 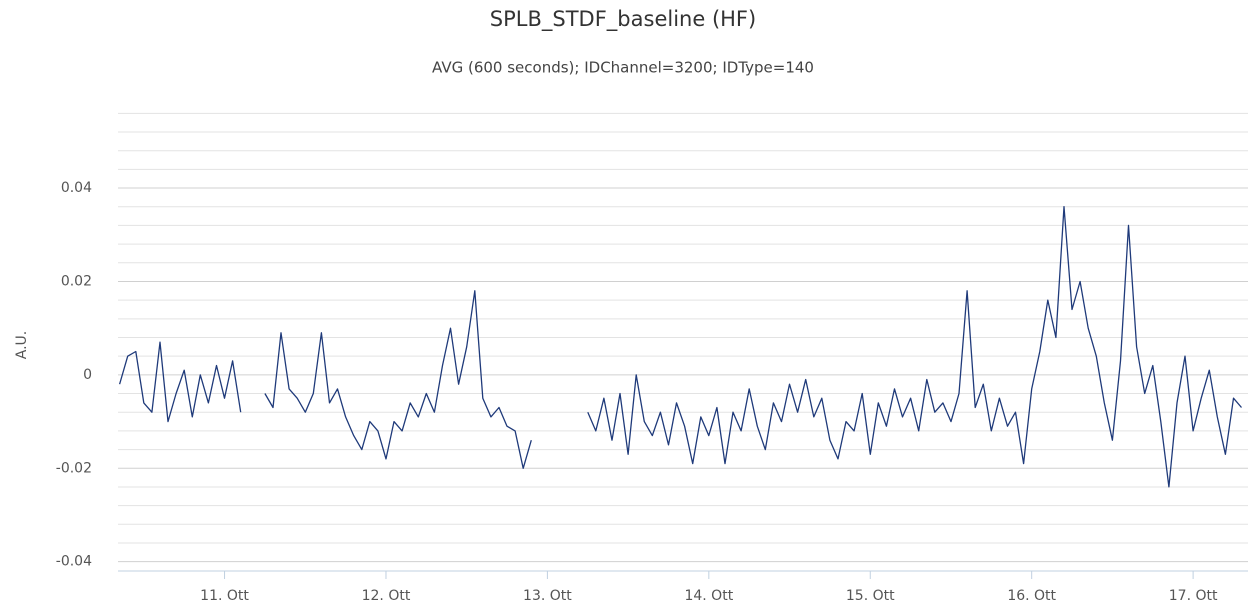 What do you see at coordinates (623, 19) in the screenshot?
I see `chart-title: SPLB_STDF_baseline (HF)` at bounding box center [623, 19].